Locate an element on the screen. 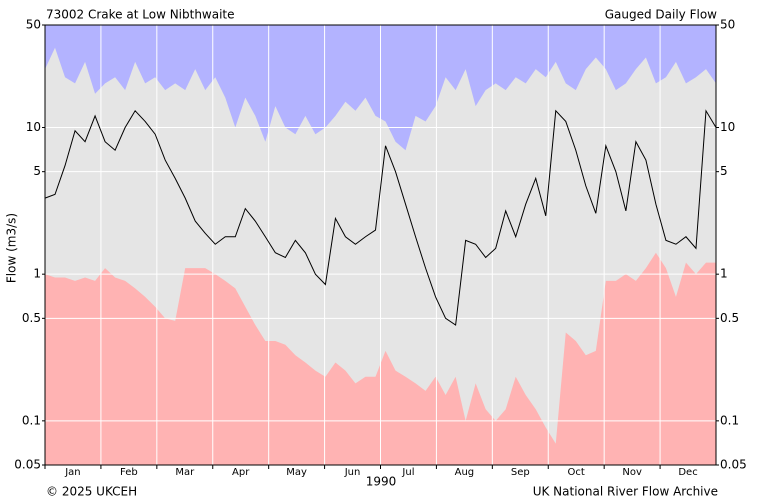 This screenshot has width=762, height=500. x-tick-label: Jun is located at coordinates (352, 472).